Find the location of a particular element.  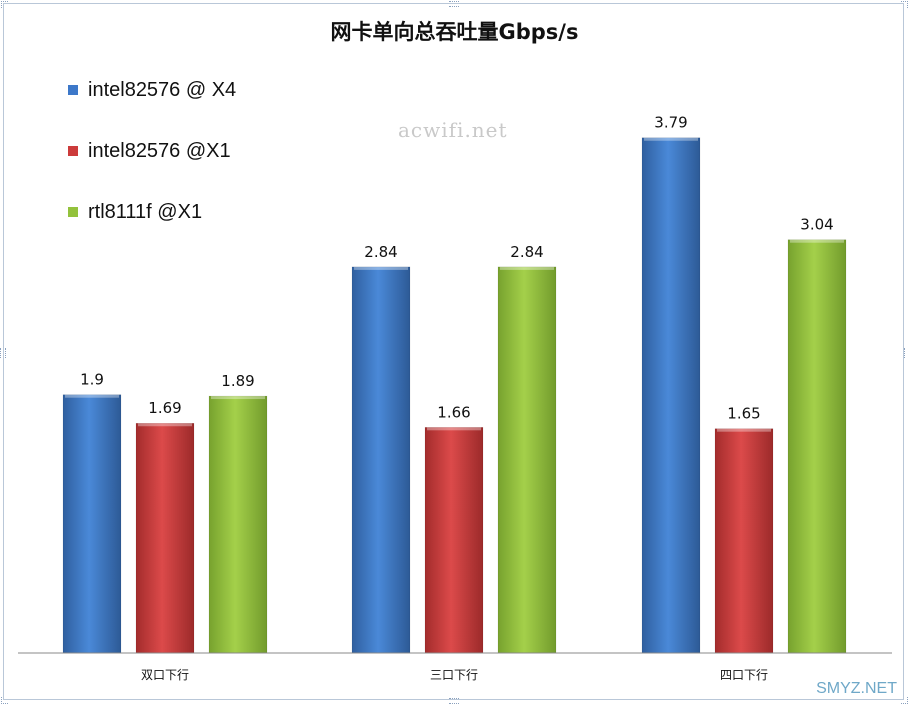

legend-label-series-2: intel82576 @X1 is located at coordinates (159, 151).